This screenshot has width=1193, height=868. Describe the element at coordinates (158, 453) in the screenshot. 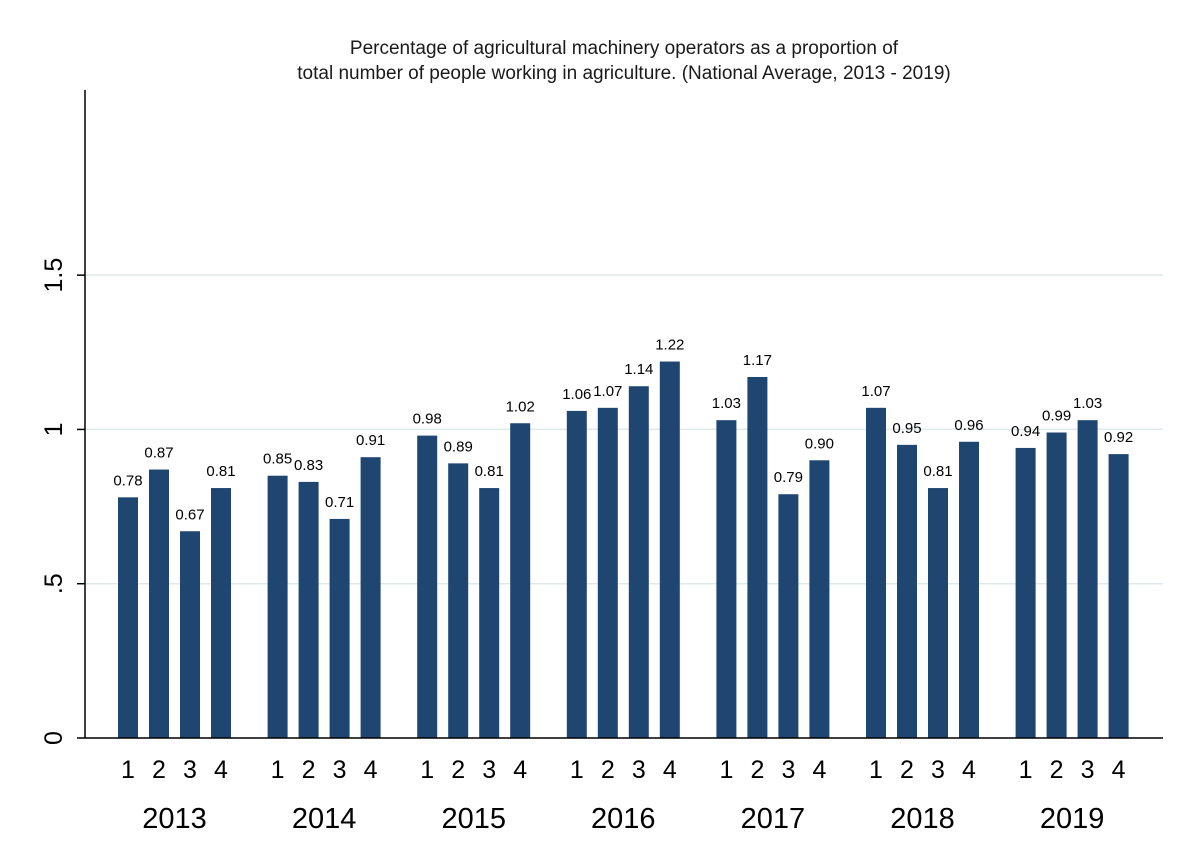

I see `bar-value-label: 0.87` at that location.